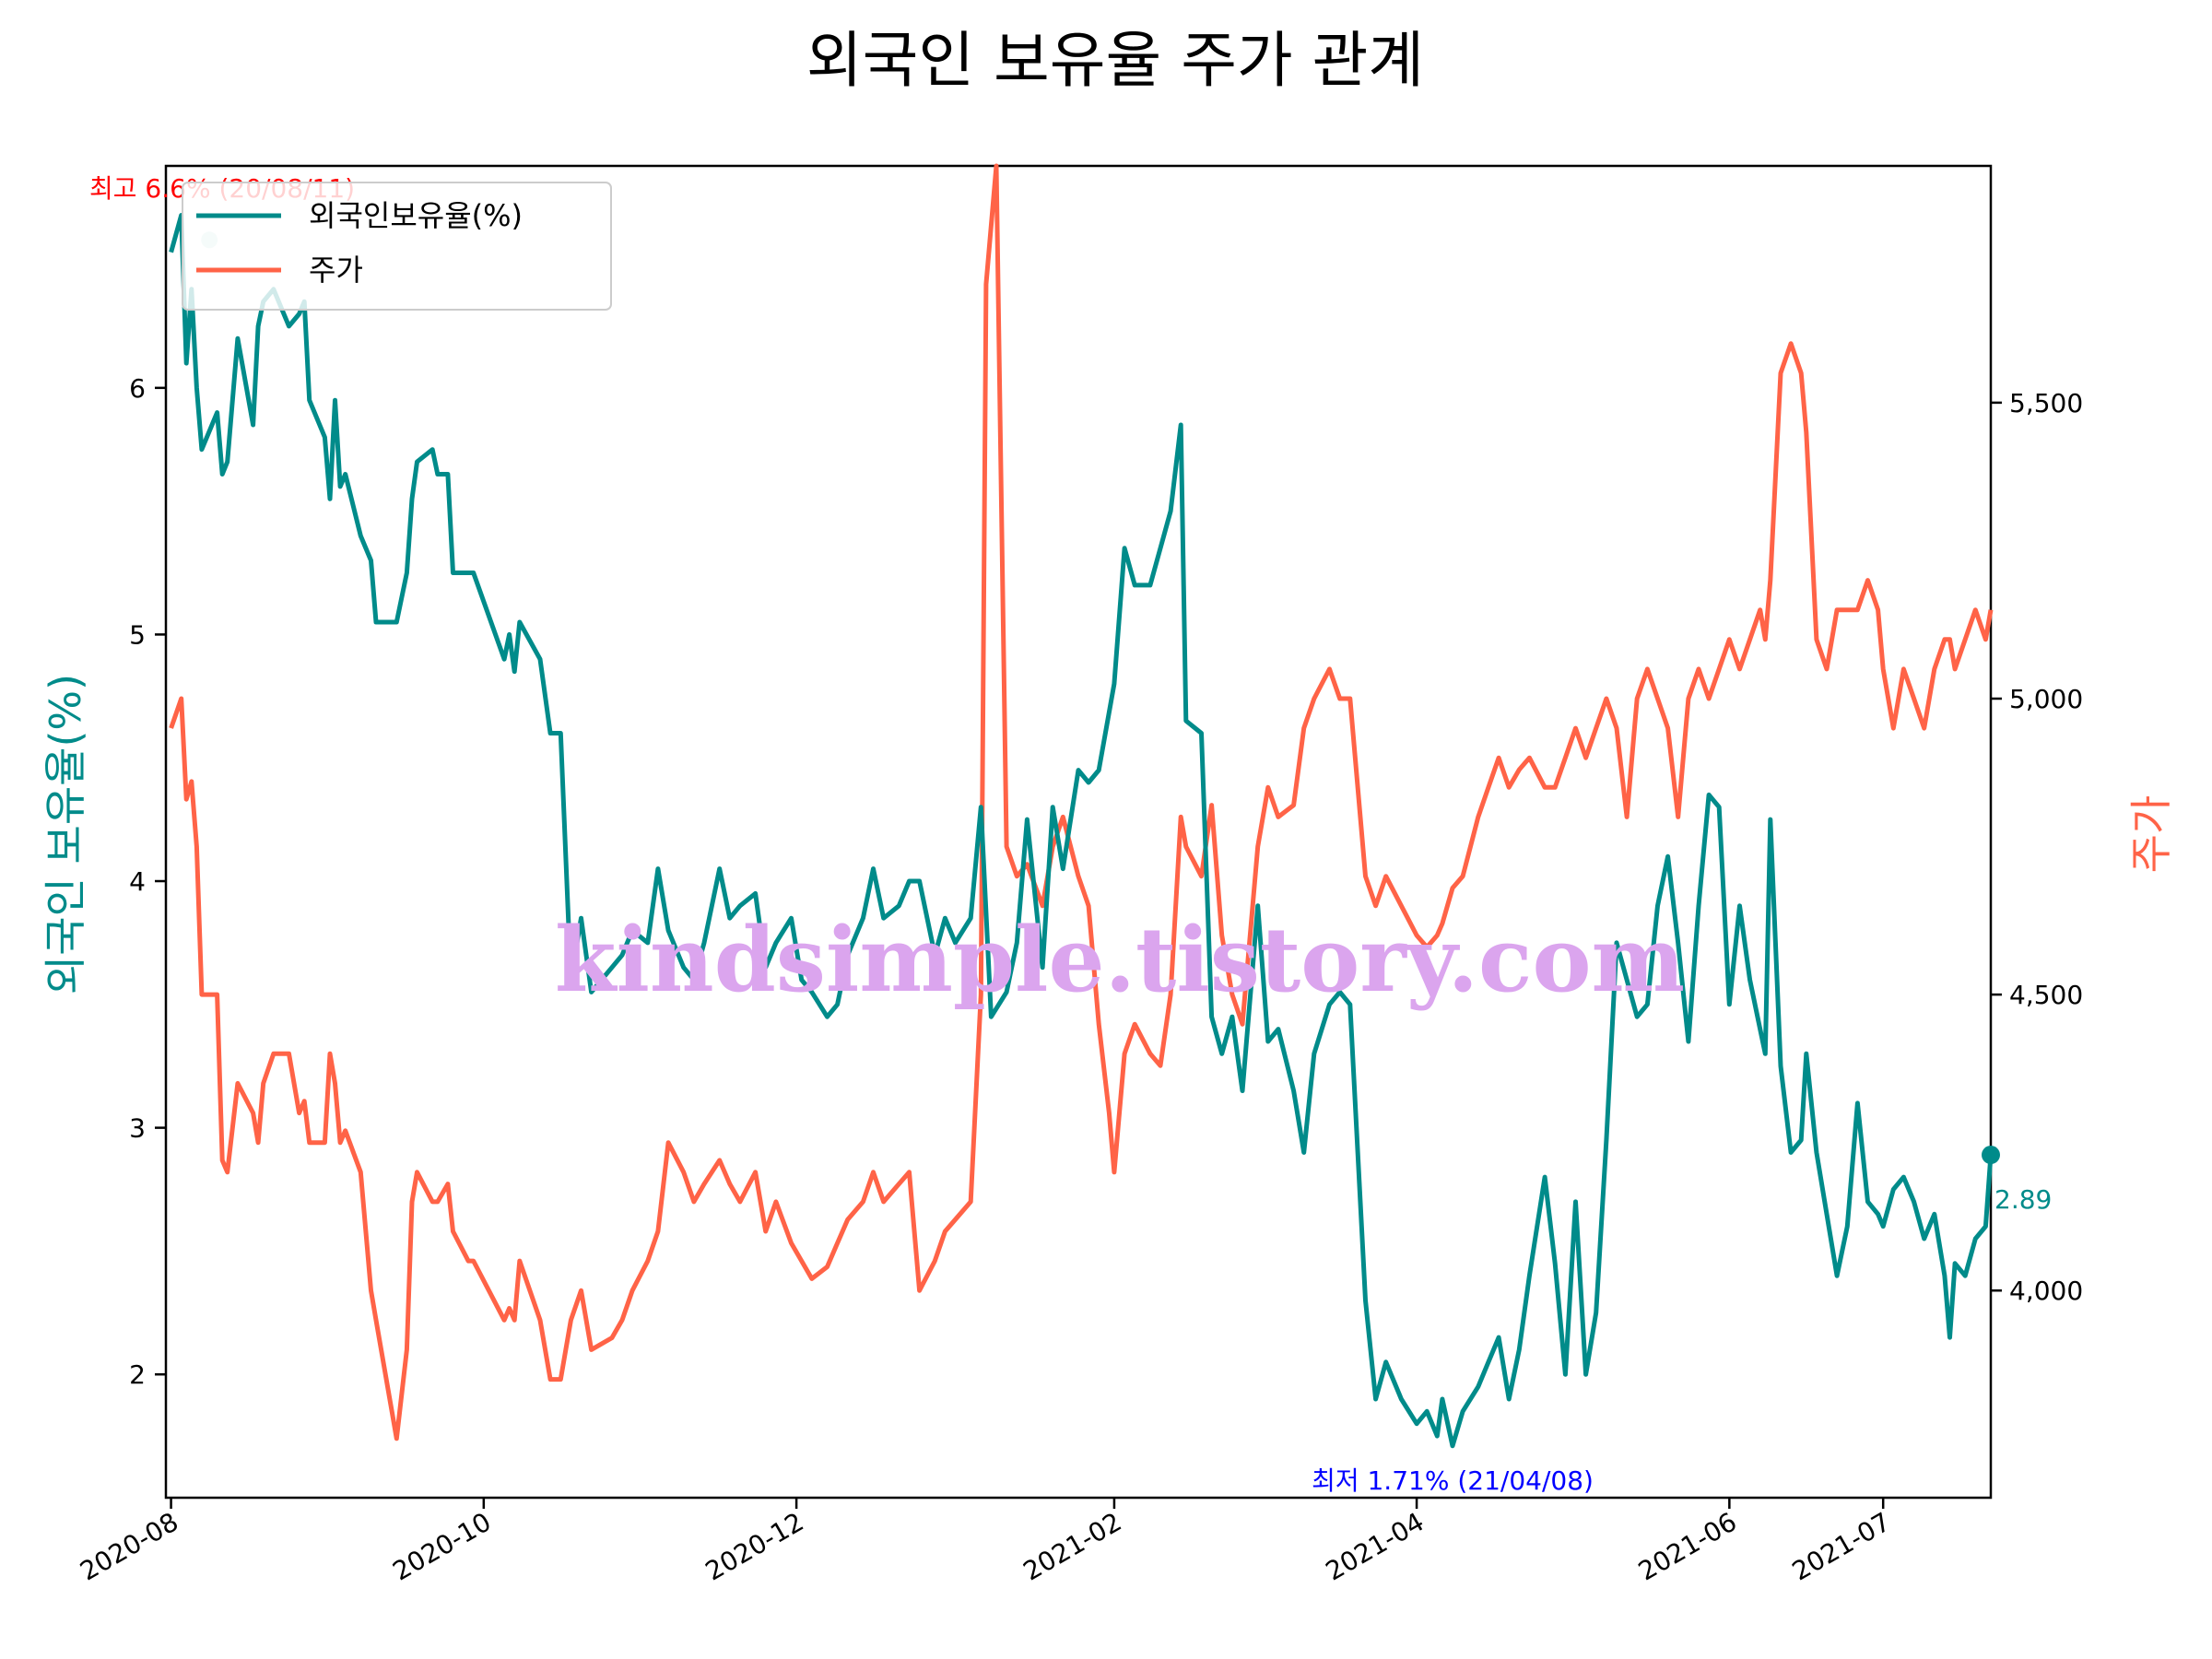 This screenshot has width=2212, height=1659. What do you see at coordinates (2046, 403) in the screenshot?
I see `right-y-tick-label: 5,500` at bounding box center [2046, 403].